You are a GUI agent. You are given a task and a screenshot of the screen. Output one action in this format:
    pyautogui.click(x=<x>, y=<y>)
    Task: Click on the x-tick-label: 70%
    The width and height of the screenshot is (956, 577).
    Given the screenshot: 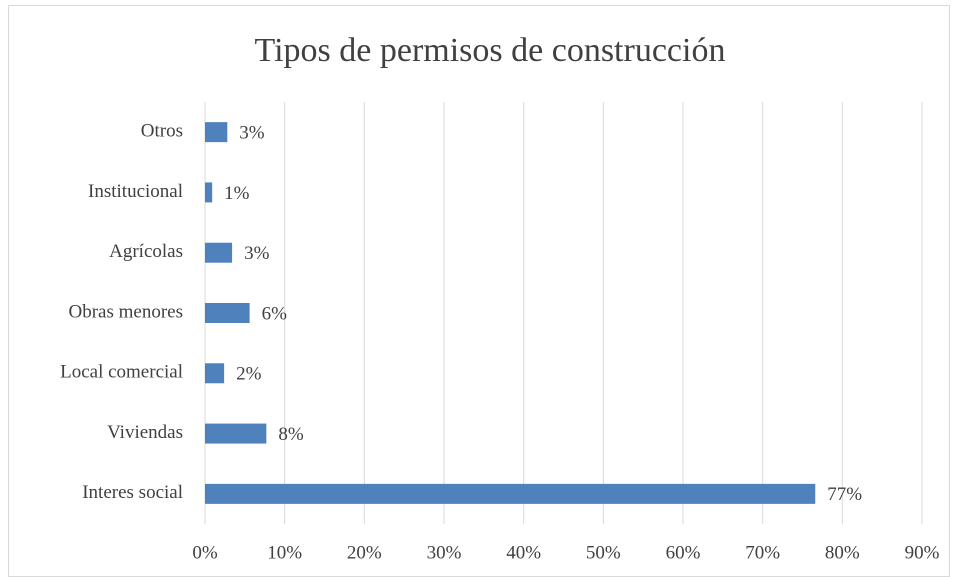 What is the action you would take?
    pyautogui.click(x=762, y=552)
    